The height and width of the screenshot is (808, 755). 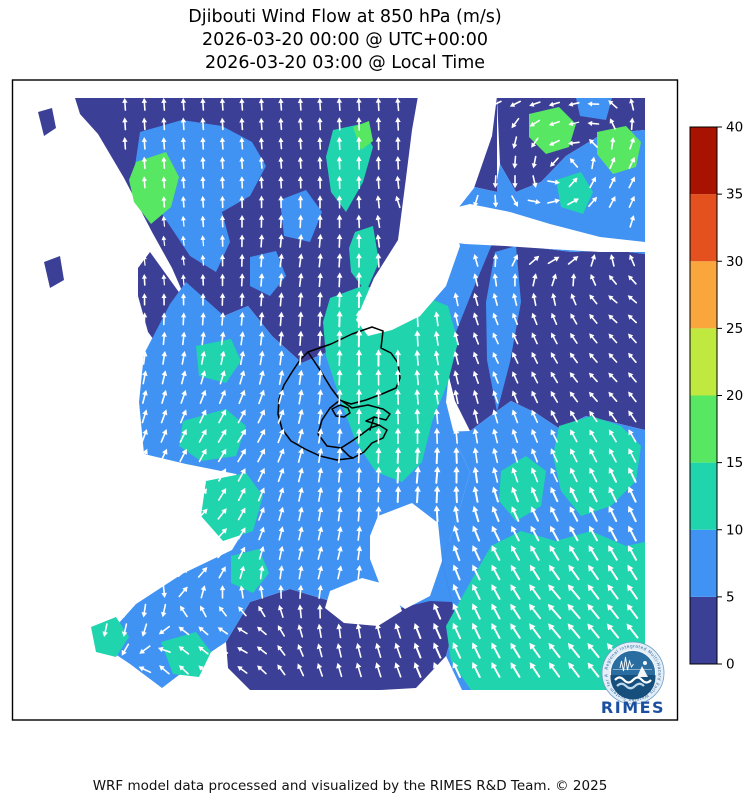 I want to click on colorbar-tick-label: 40, so click(x=734, y=128).